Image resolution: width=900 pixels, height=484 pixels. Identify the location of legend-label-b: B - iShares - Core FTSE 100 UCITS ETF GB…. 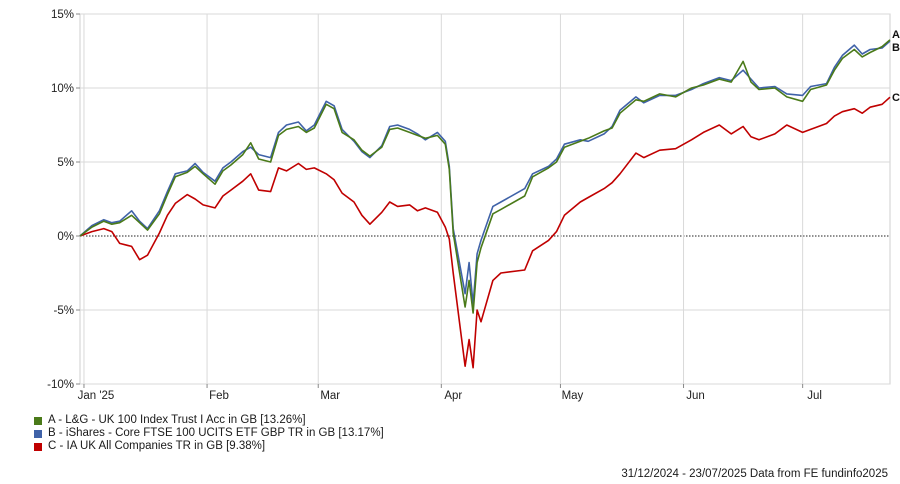
(216, 433).